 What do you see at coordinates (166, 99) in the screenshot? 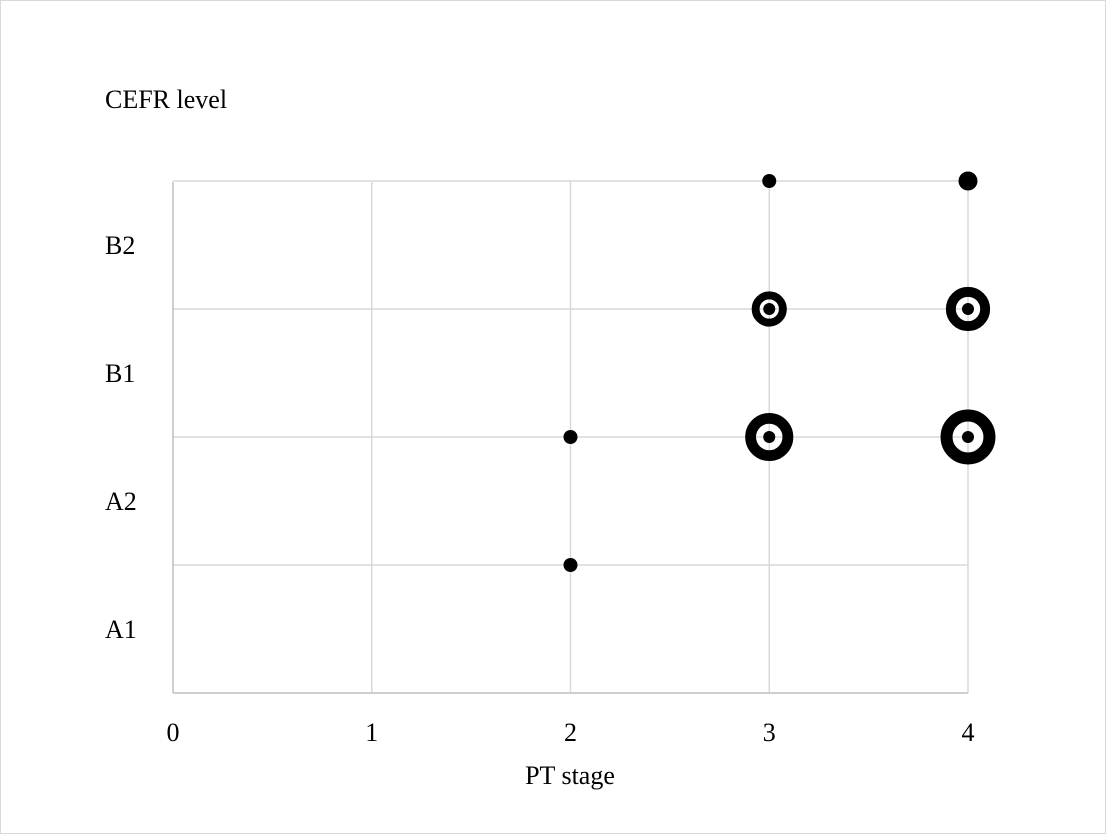
I see `y-axis-title: CEFR level` at bounding box center [166, 99].